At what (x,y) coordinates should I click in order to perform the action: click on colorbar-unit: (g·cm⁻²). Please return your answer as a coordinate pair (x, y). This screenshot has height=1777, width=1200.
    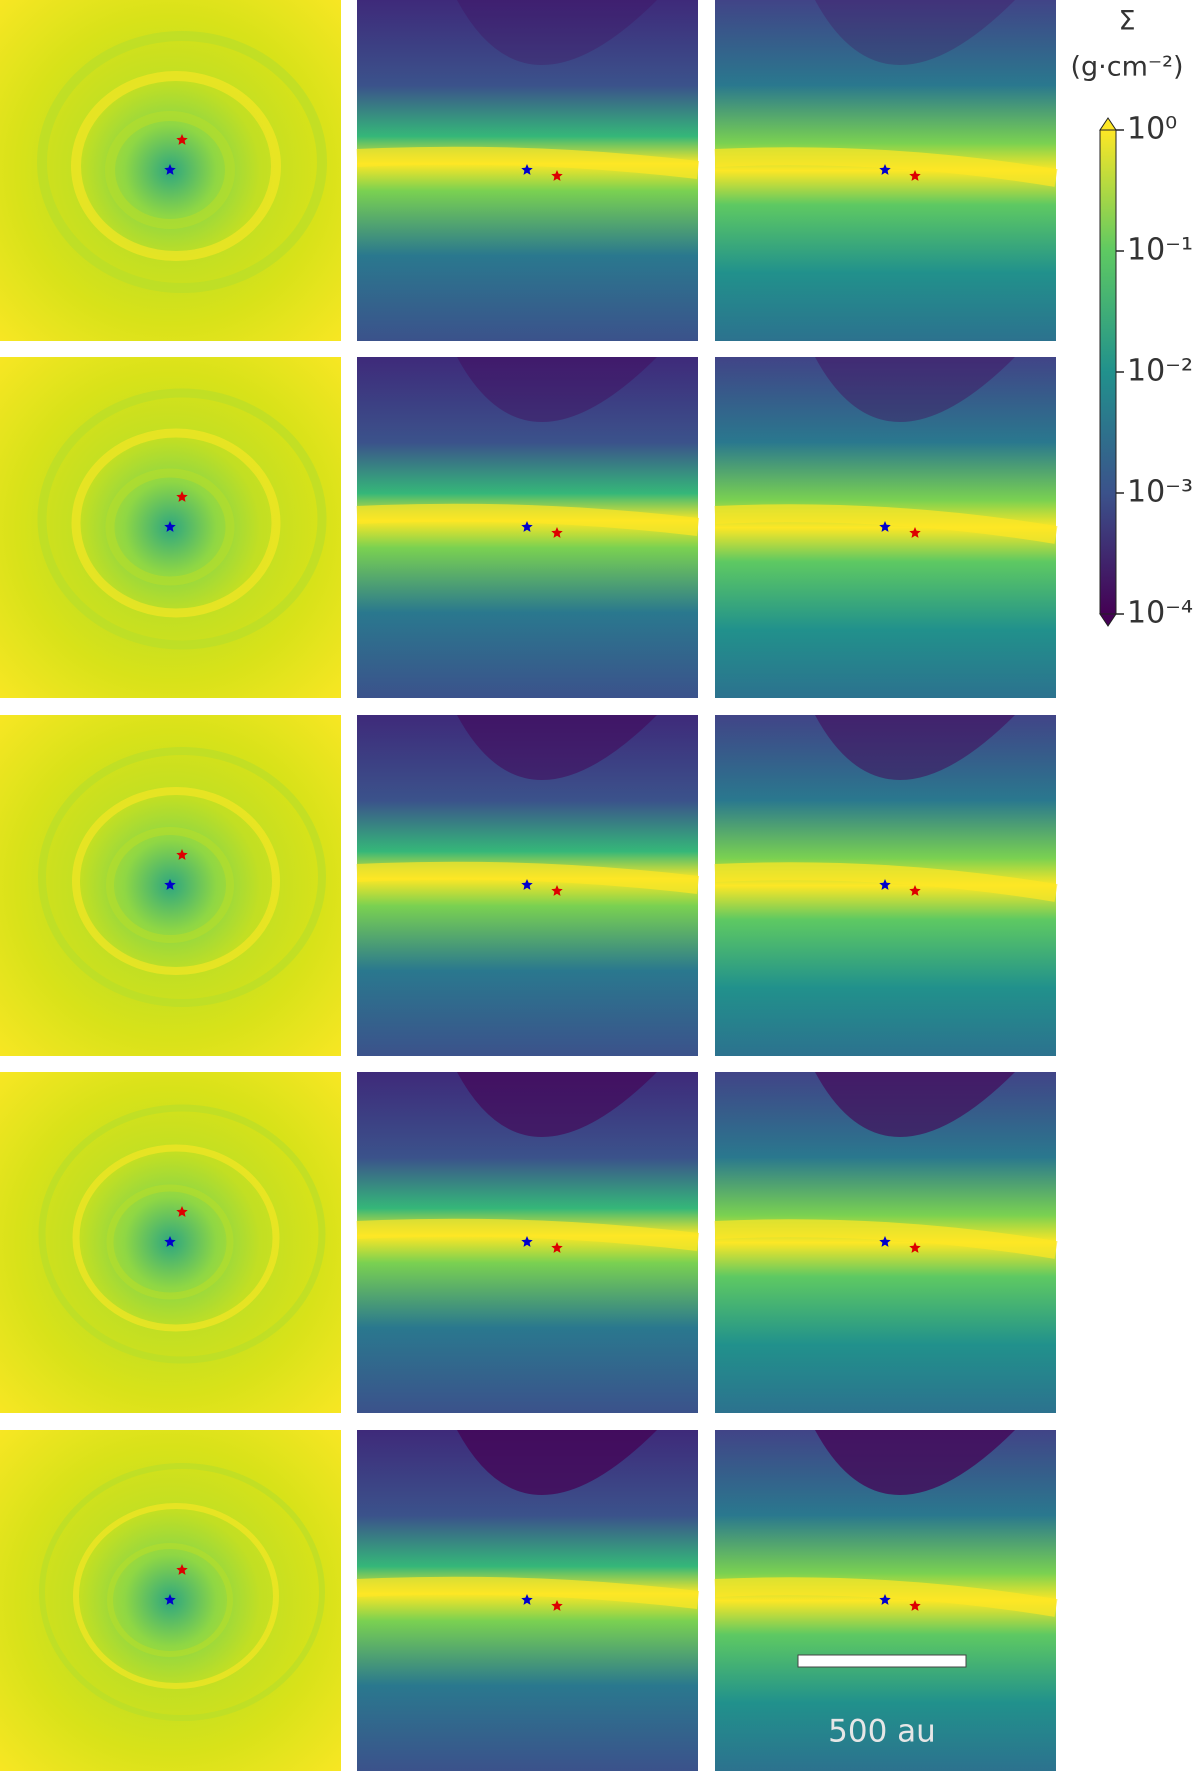
    Looking at the image, I should click on (1126, 67).